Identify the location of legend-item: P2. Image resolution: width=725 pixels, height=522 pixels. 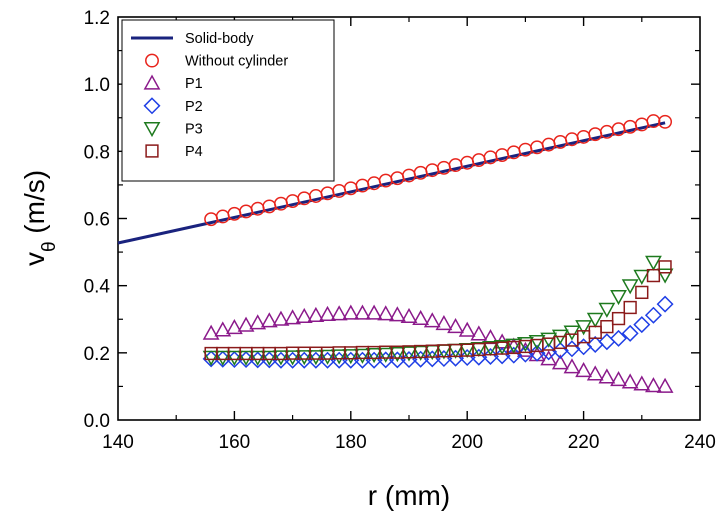
(173, 106).